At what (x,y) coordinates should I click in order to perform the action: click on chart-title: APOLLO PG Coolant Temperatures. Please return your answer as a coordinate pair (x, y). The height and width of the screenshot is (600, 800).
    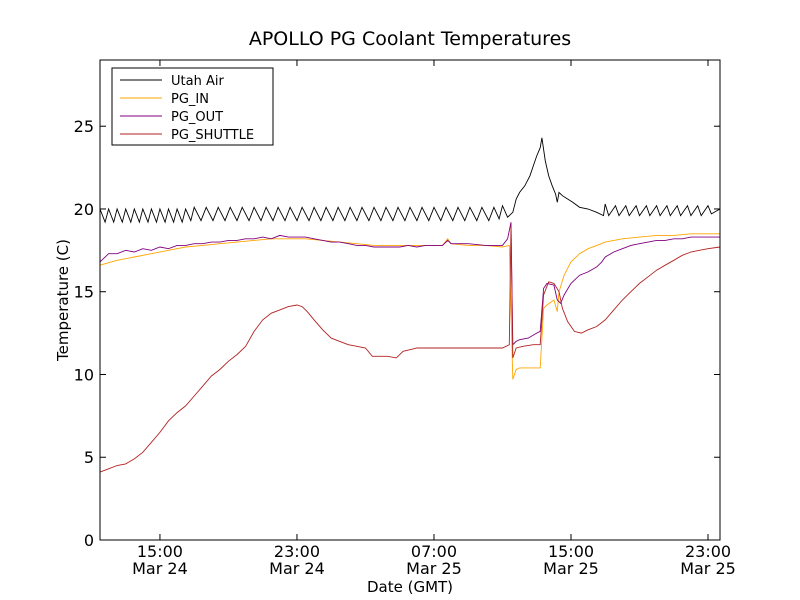
    Looking at the image, I should click on (410, 39).